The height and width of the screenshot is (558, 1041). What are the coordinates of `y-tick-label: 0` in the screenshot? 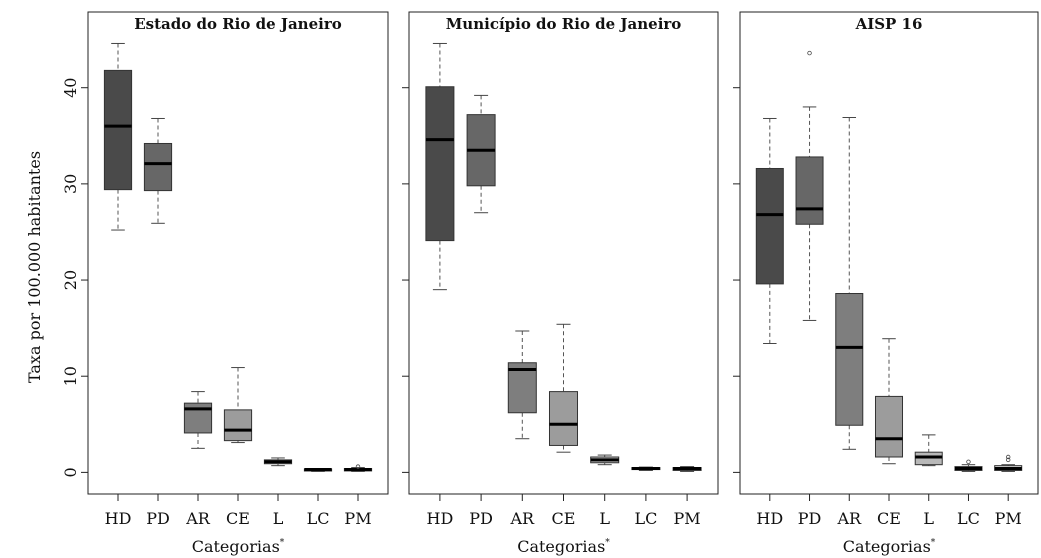 It's located at (70, 472).